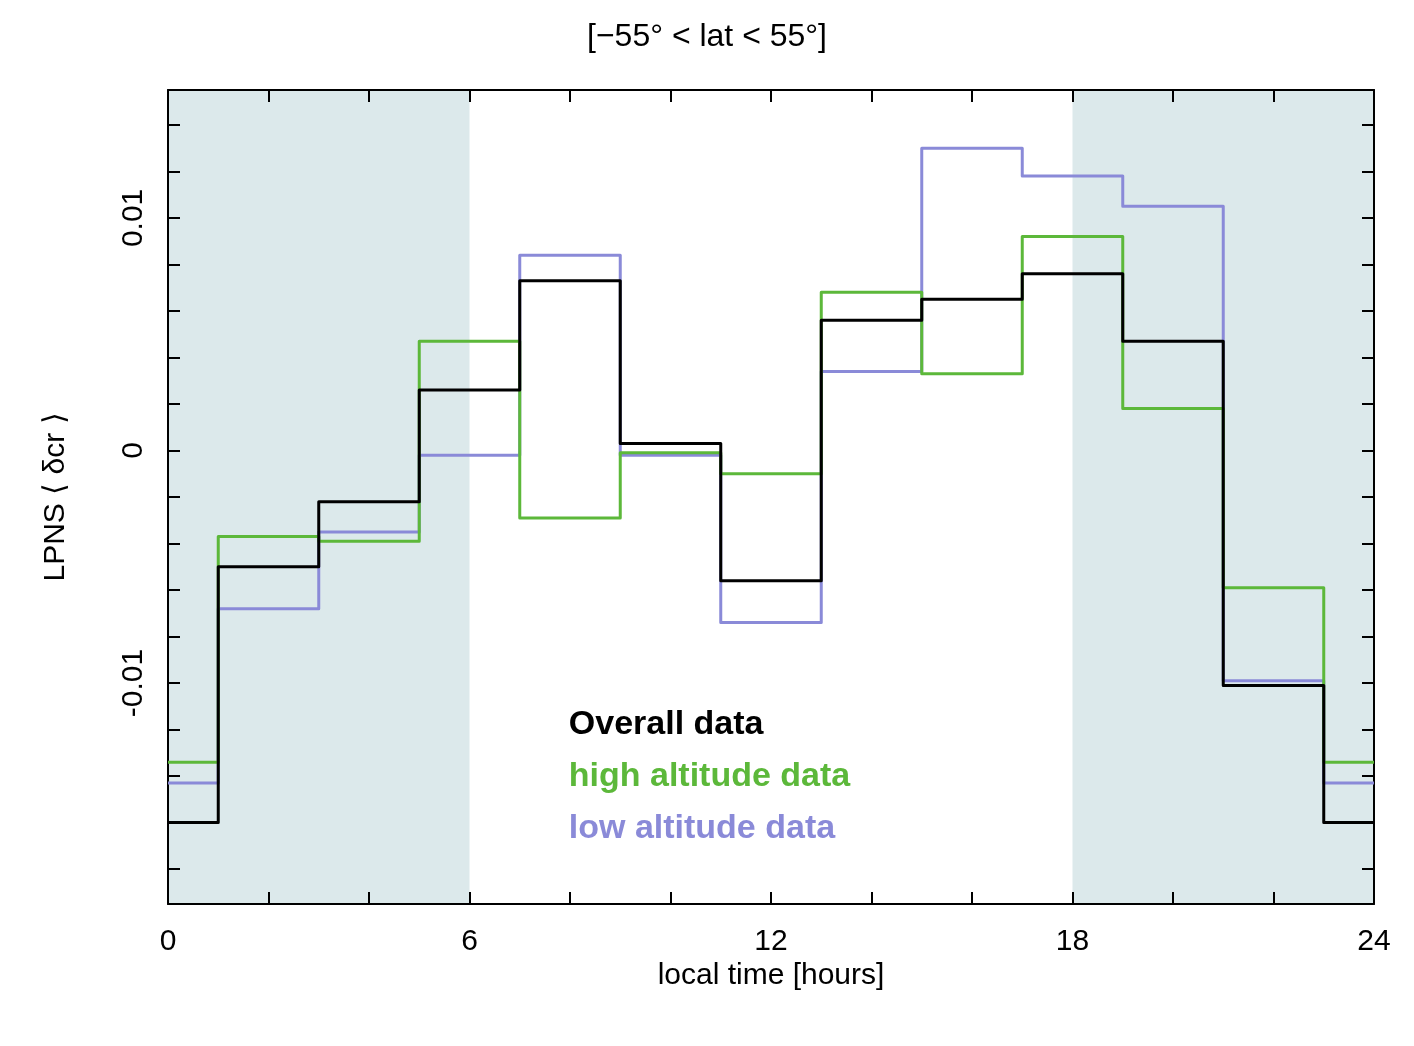  I want to click on y-axis-title: LPNS ⟨ δcr ⟩, so click(53, 497).